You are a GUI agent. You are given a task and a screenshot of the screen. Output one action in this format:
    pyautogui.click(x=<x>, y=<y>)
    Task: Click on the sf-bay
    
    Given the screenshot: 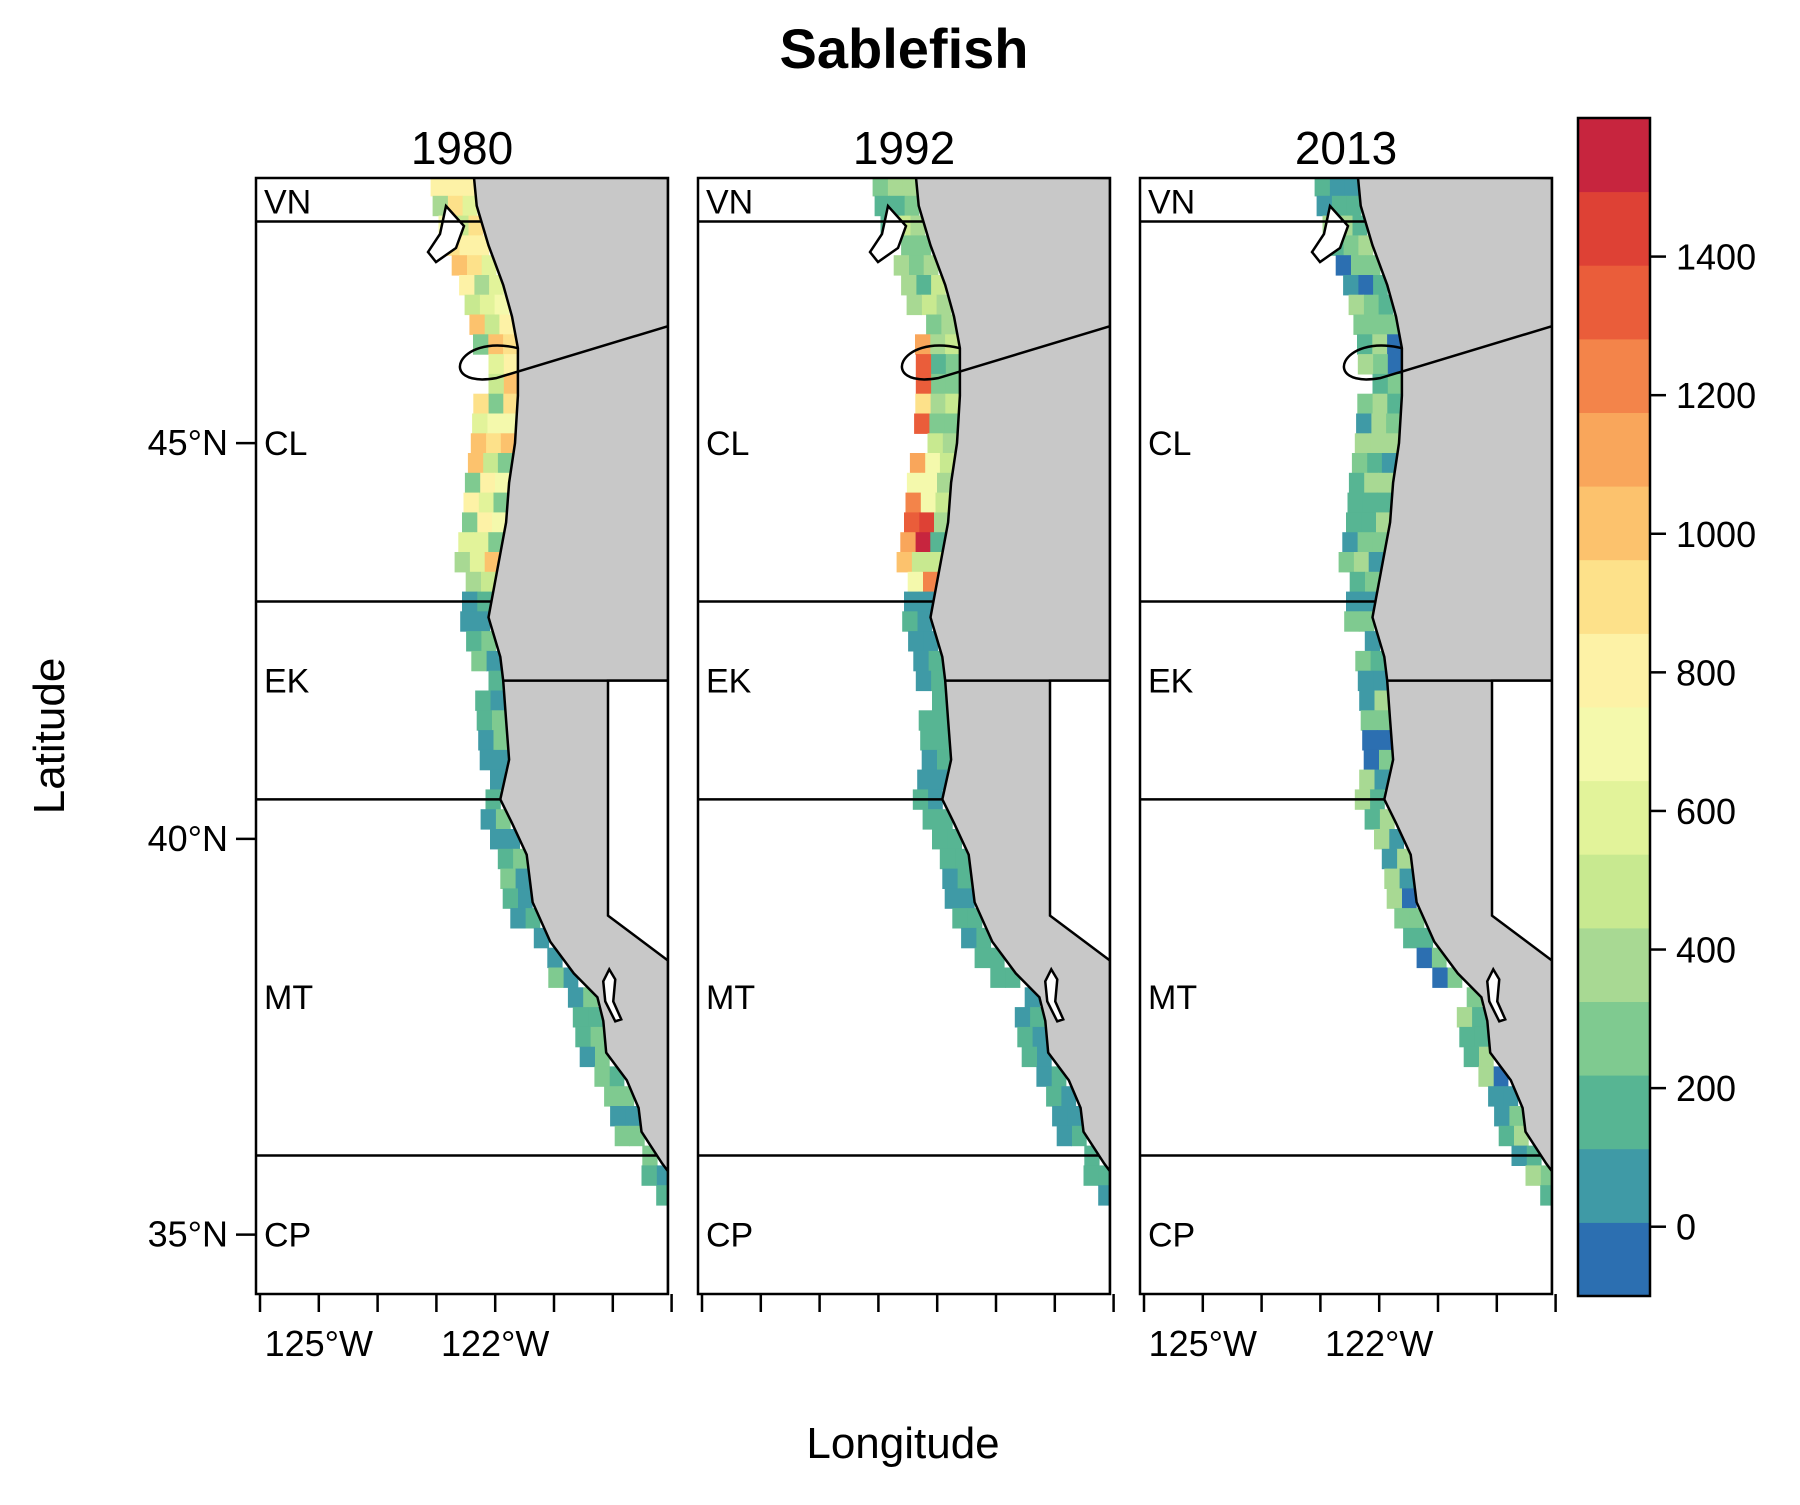 What is the action you would take?
    pyautogui.click(x=1054, y=994)
    